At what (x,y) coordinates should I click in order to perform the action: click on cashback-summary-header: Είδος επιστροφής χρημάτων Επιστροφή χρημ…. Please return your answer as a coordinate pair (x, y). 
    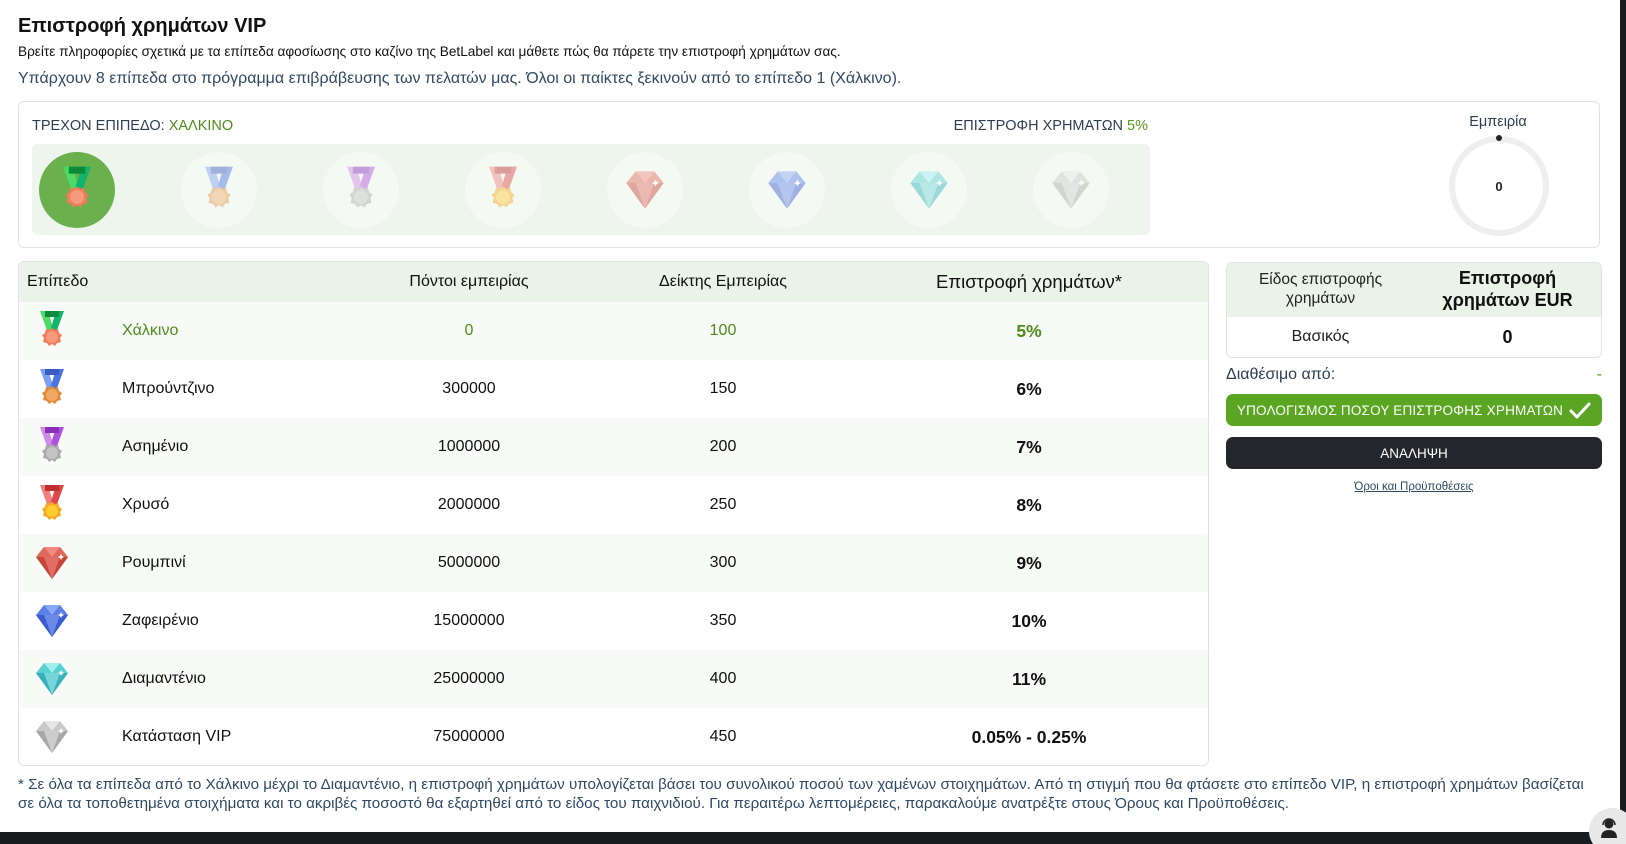
    Looking at the image, I should click on (1414, 290).